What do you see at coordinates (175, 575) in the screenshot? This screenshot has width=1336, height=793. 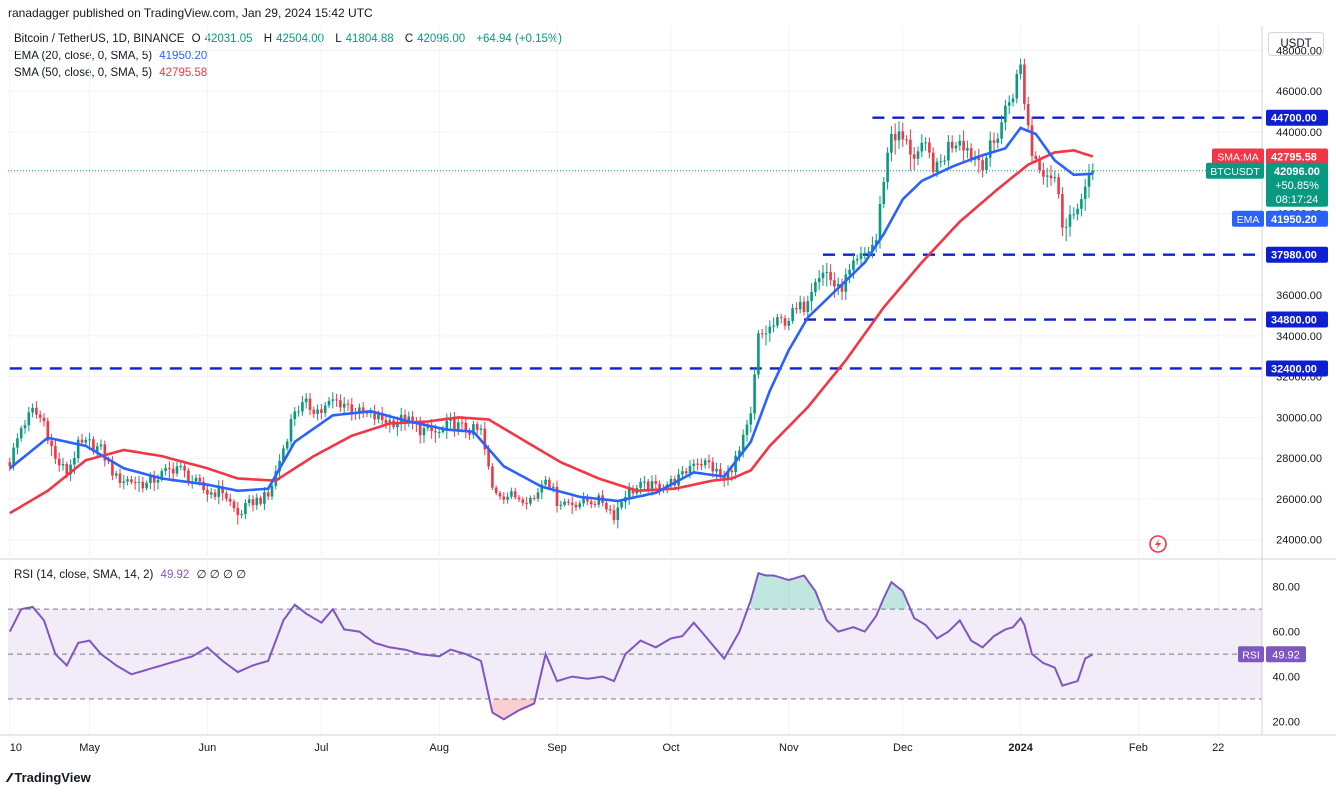 I see `legend-rsi-value: 49.92` at bounding box center [175, 575].